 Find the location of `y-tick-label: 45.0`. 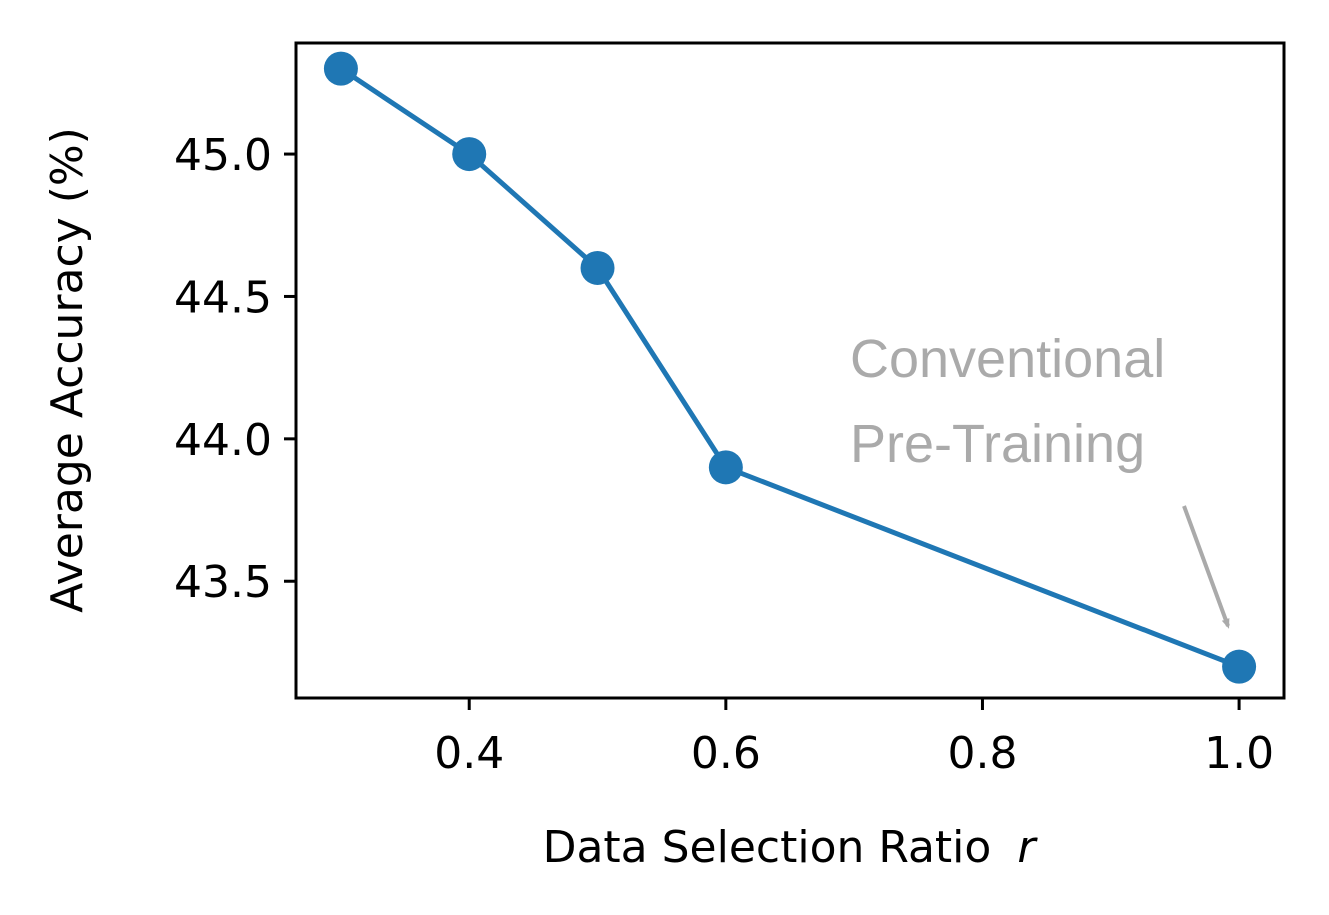

y-tick-label: 45.0 is located at coordinates (223, 155).